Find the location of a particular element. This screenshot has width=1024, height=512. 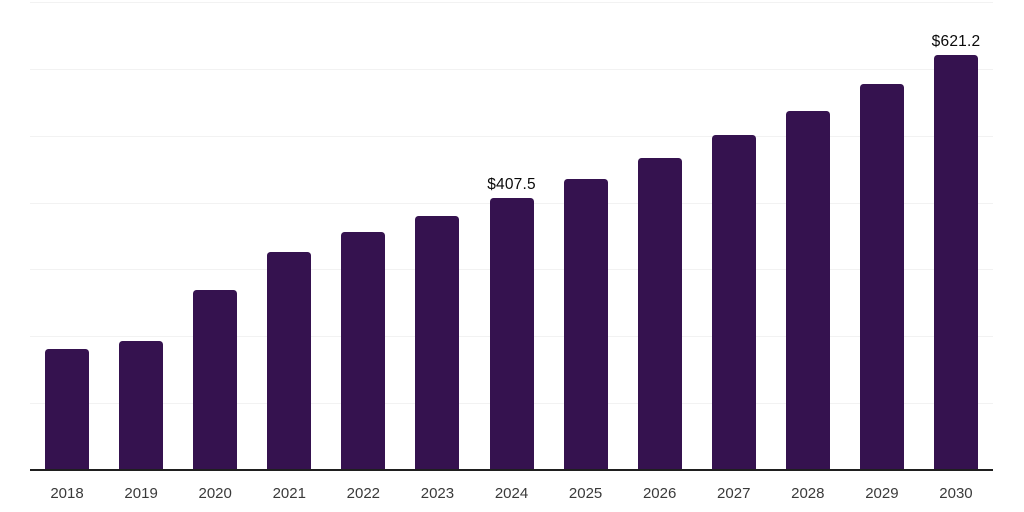

x-tick-label-2018: 2018 is located at coordinates (67, 493).